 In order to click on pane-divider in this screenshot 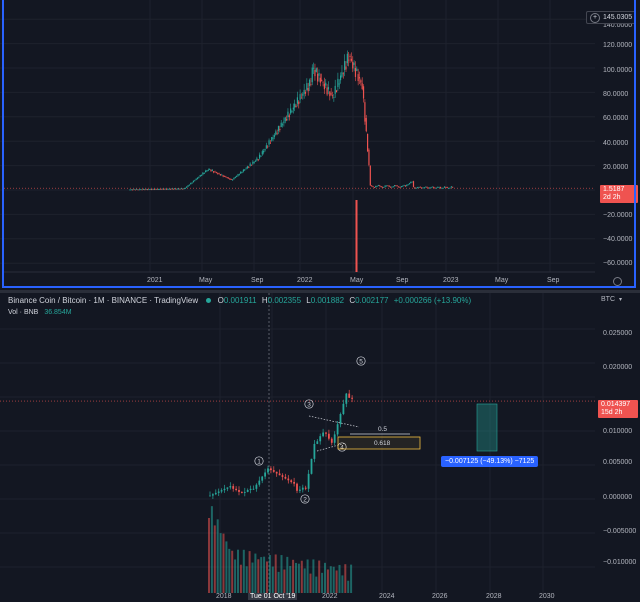, I will do `click(320, 291)`.